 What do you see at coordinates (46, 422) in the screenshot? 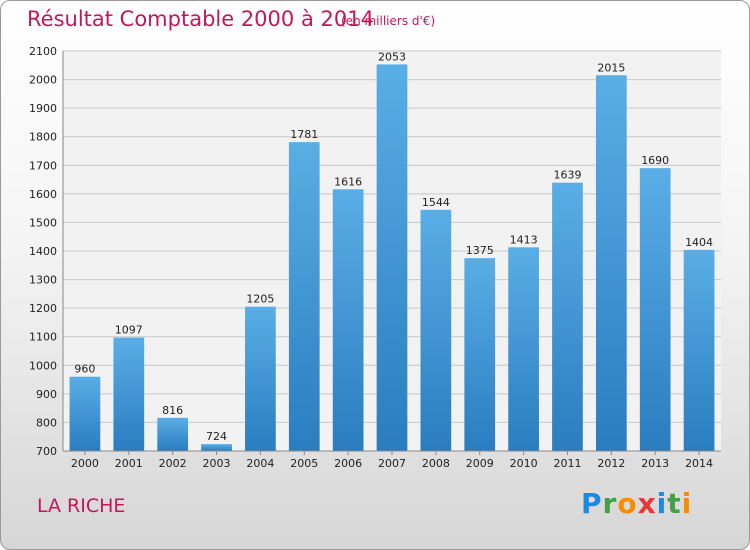
I see `y-tick-label: 800` at bounding box center [46, 422].